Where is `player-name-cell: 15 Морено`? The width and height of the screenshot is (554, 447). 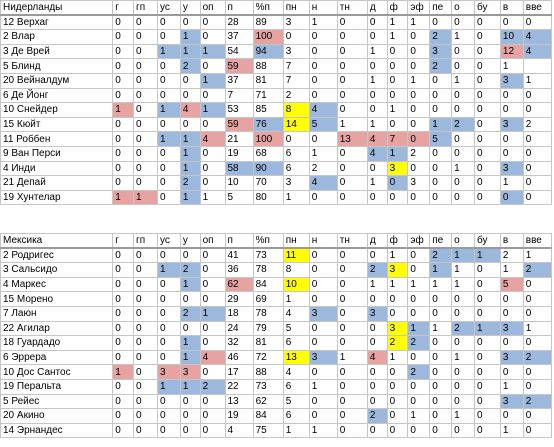 player-name-cell: 15 Морено is located at coordinates (57, 299).